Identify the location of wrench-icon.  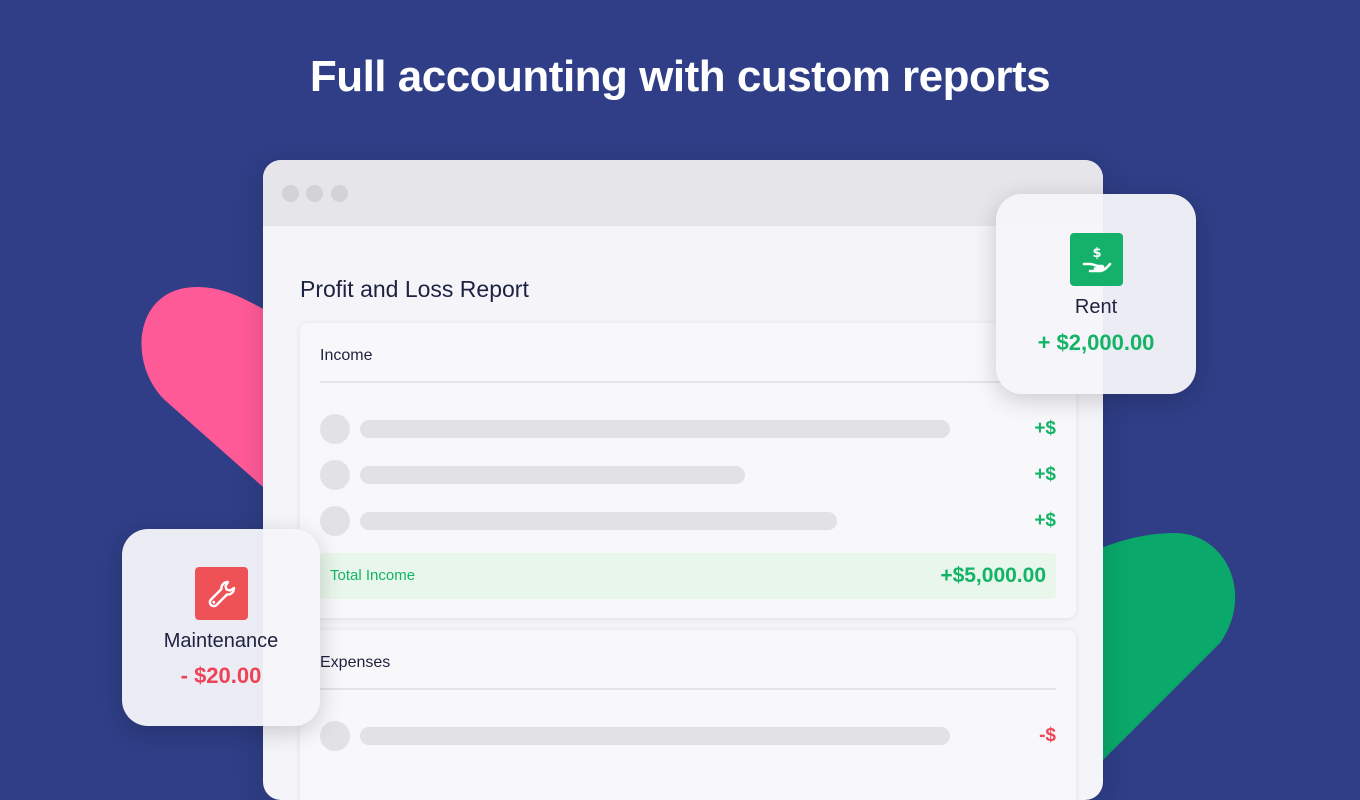
(221, 593).